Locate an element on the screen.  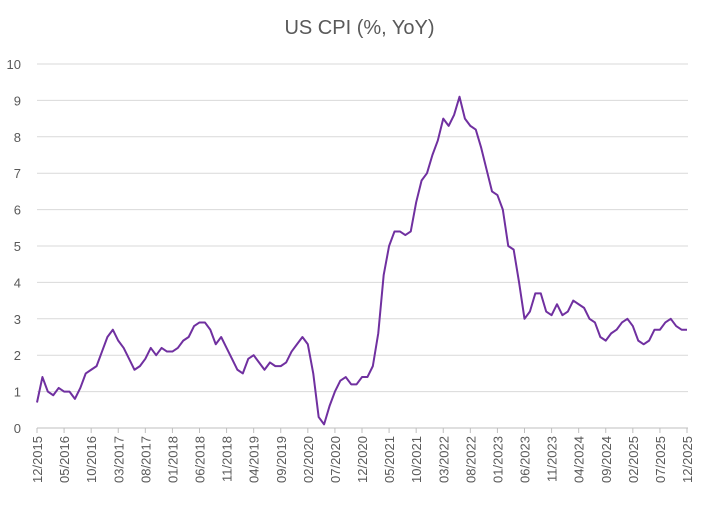
x-tick-label: 07/2025 is located at coordinates (660, 459).